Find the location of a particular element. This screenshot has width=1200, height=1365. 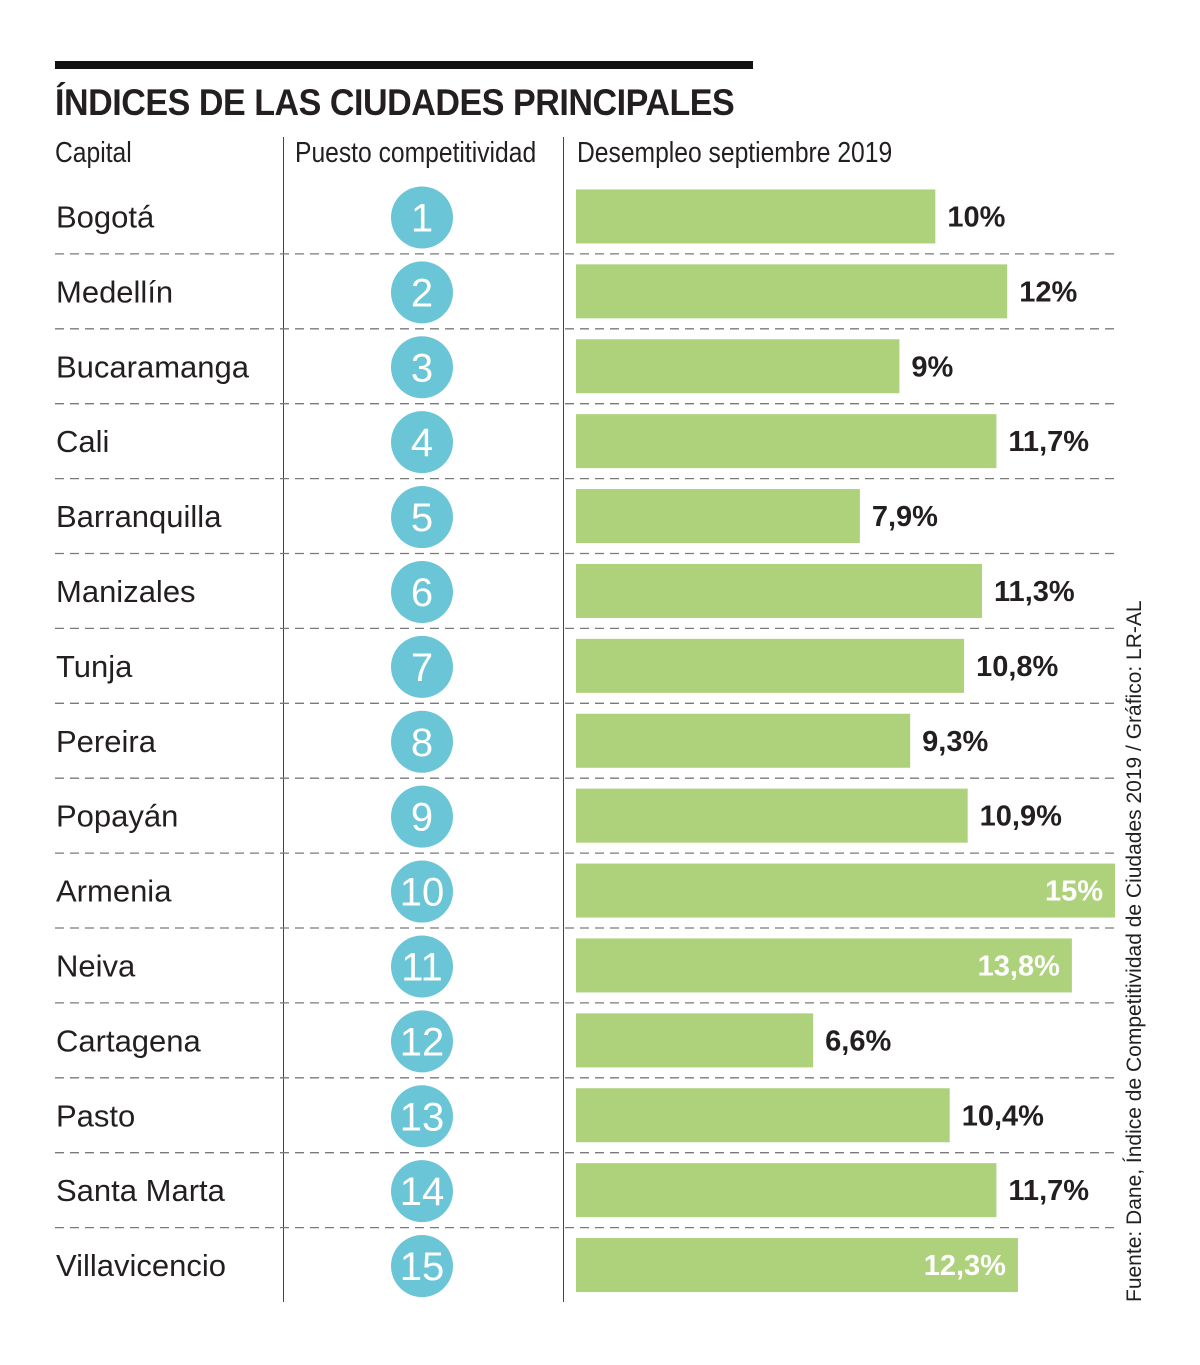

value-label: 12% is located at coordinates (1048, 292).